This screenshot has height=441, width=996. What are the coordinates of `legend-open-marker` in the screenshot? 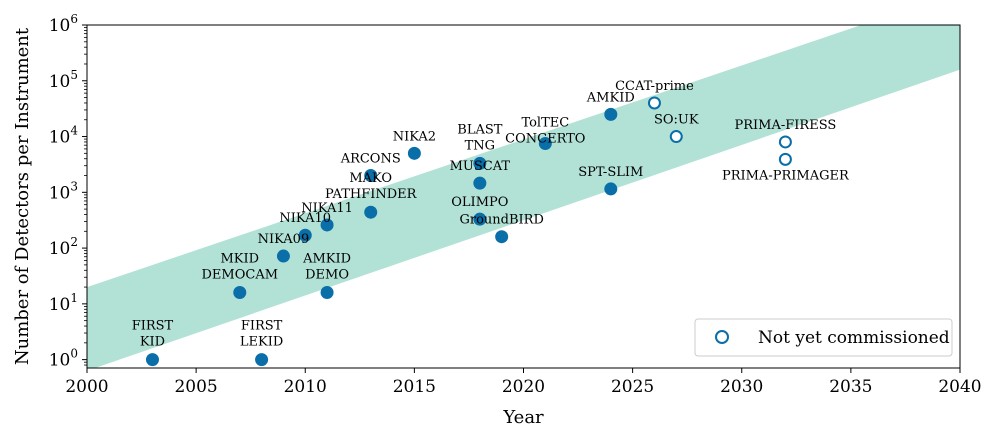 It's located at (722, 337).